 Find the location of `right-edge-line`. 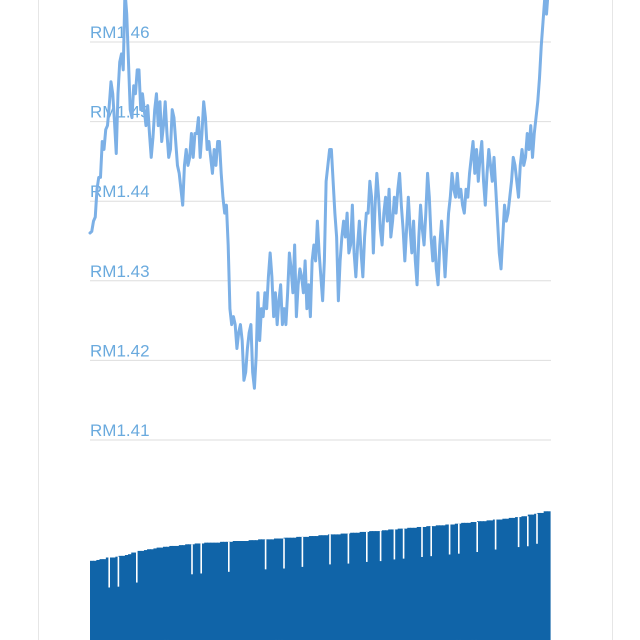

right-edge-line is located at coordinates (612, 320).